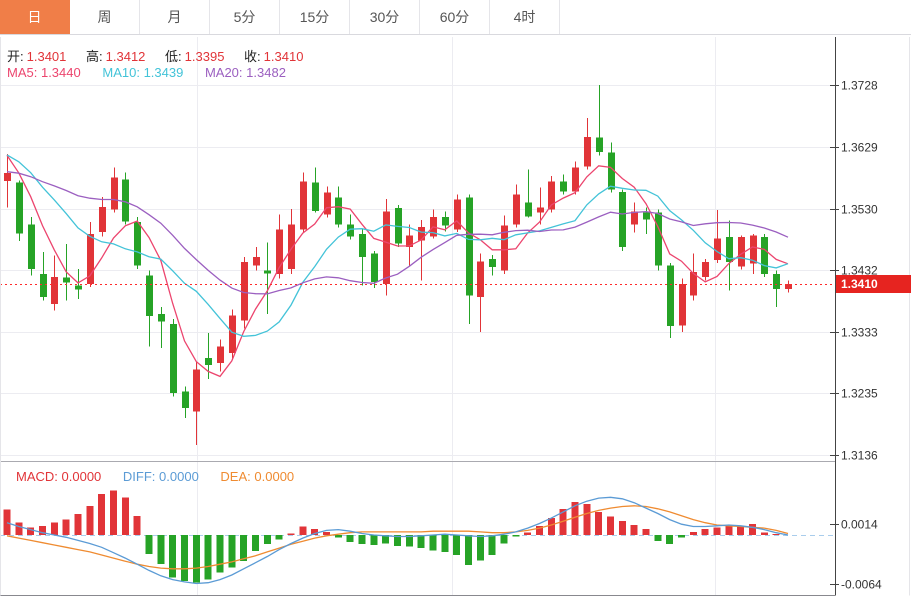 The width and height of the screenshot is (911, 599). Describe the element at coordinates (859, 394) in the screenshot. I see `price-axis-label: 1.3235` at that location.